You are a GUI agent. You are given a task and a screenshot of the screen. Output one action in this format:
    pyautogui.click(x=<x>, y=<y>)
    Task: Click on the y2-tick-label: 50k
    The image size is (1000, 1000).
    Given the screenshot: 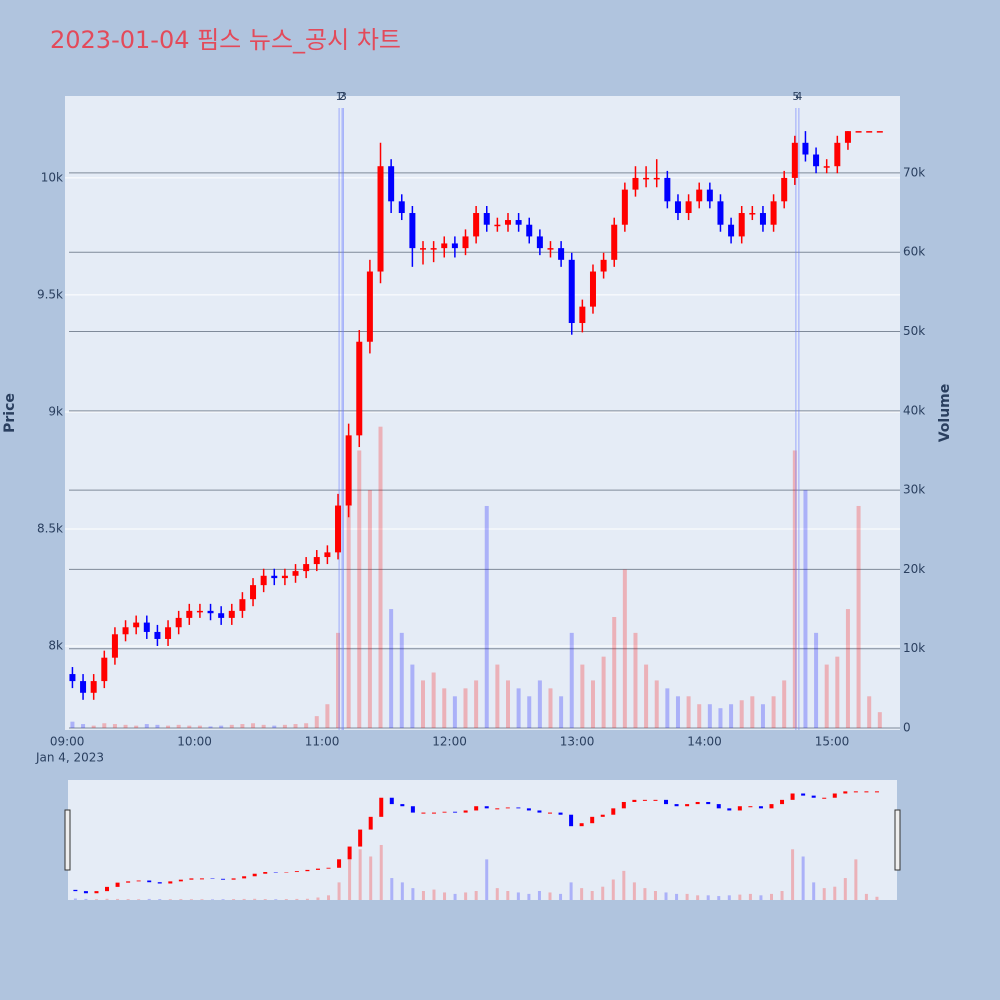 What is the action you would take?
    pyautogui.click(x=914, y=331)
    